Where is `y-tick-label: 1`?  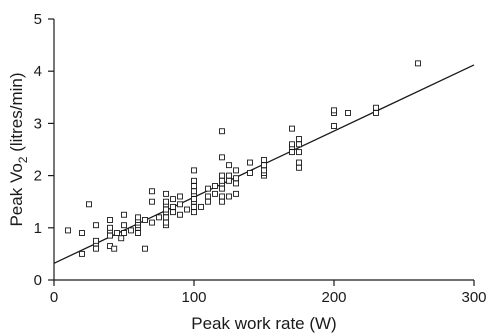 y-tick-label: 1 is located at coordinates (38, 228).